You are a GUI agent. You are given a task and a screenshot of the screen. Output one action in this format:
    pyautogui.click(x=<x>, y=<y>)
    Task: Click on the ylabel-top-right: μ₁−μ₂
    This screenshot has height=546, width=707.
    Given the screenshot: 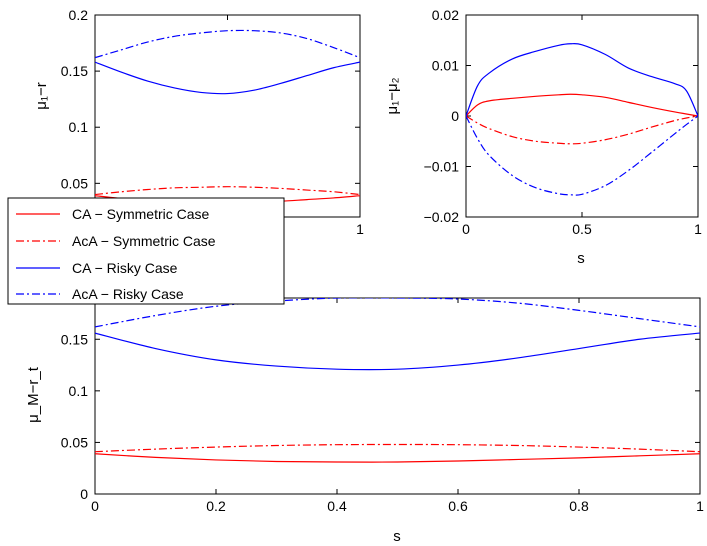 What is the action you would take?
    pyautogui.click(x=392, y=95)
    